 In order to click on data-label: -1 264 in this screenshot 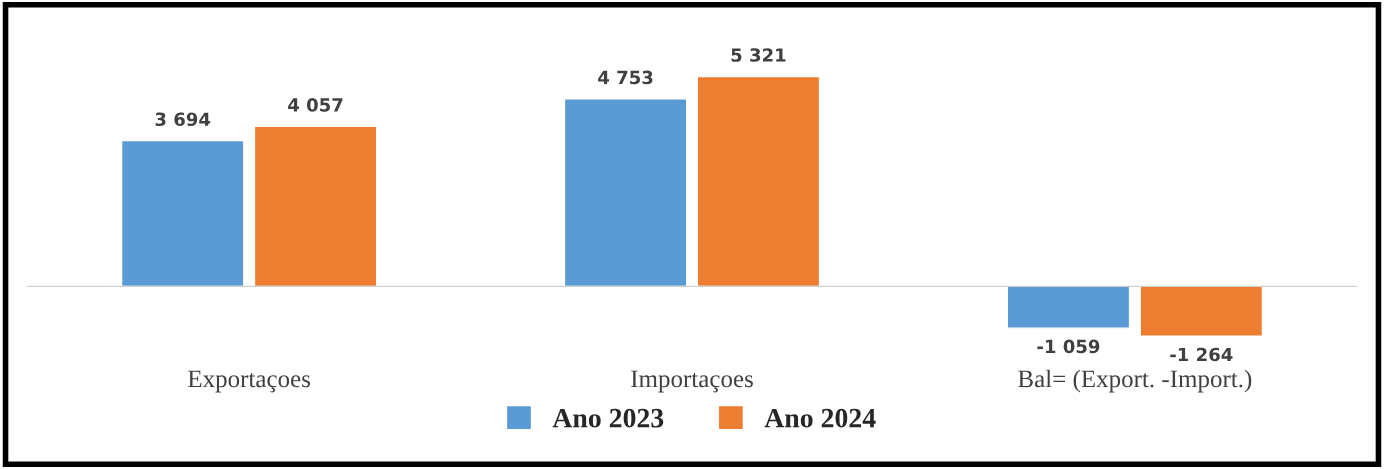, I will do `click(1201, 354)`.